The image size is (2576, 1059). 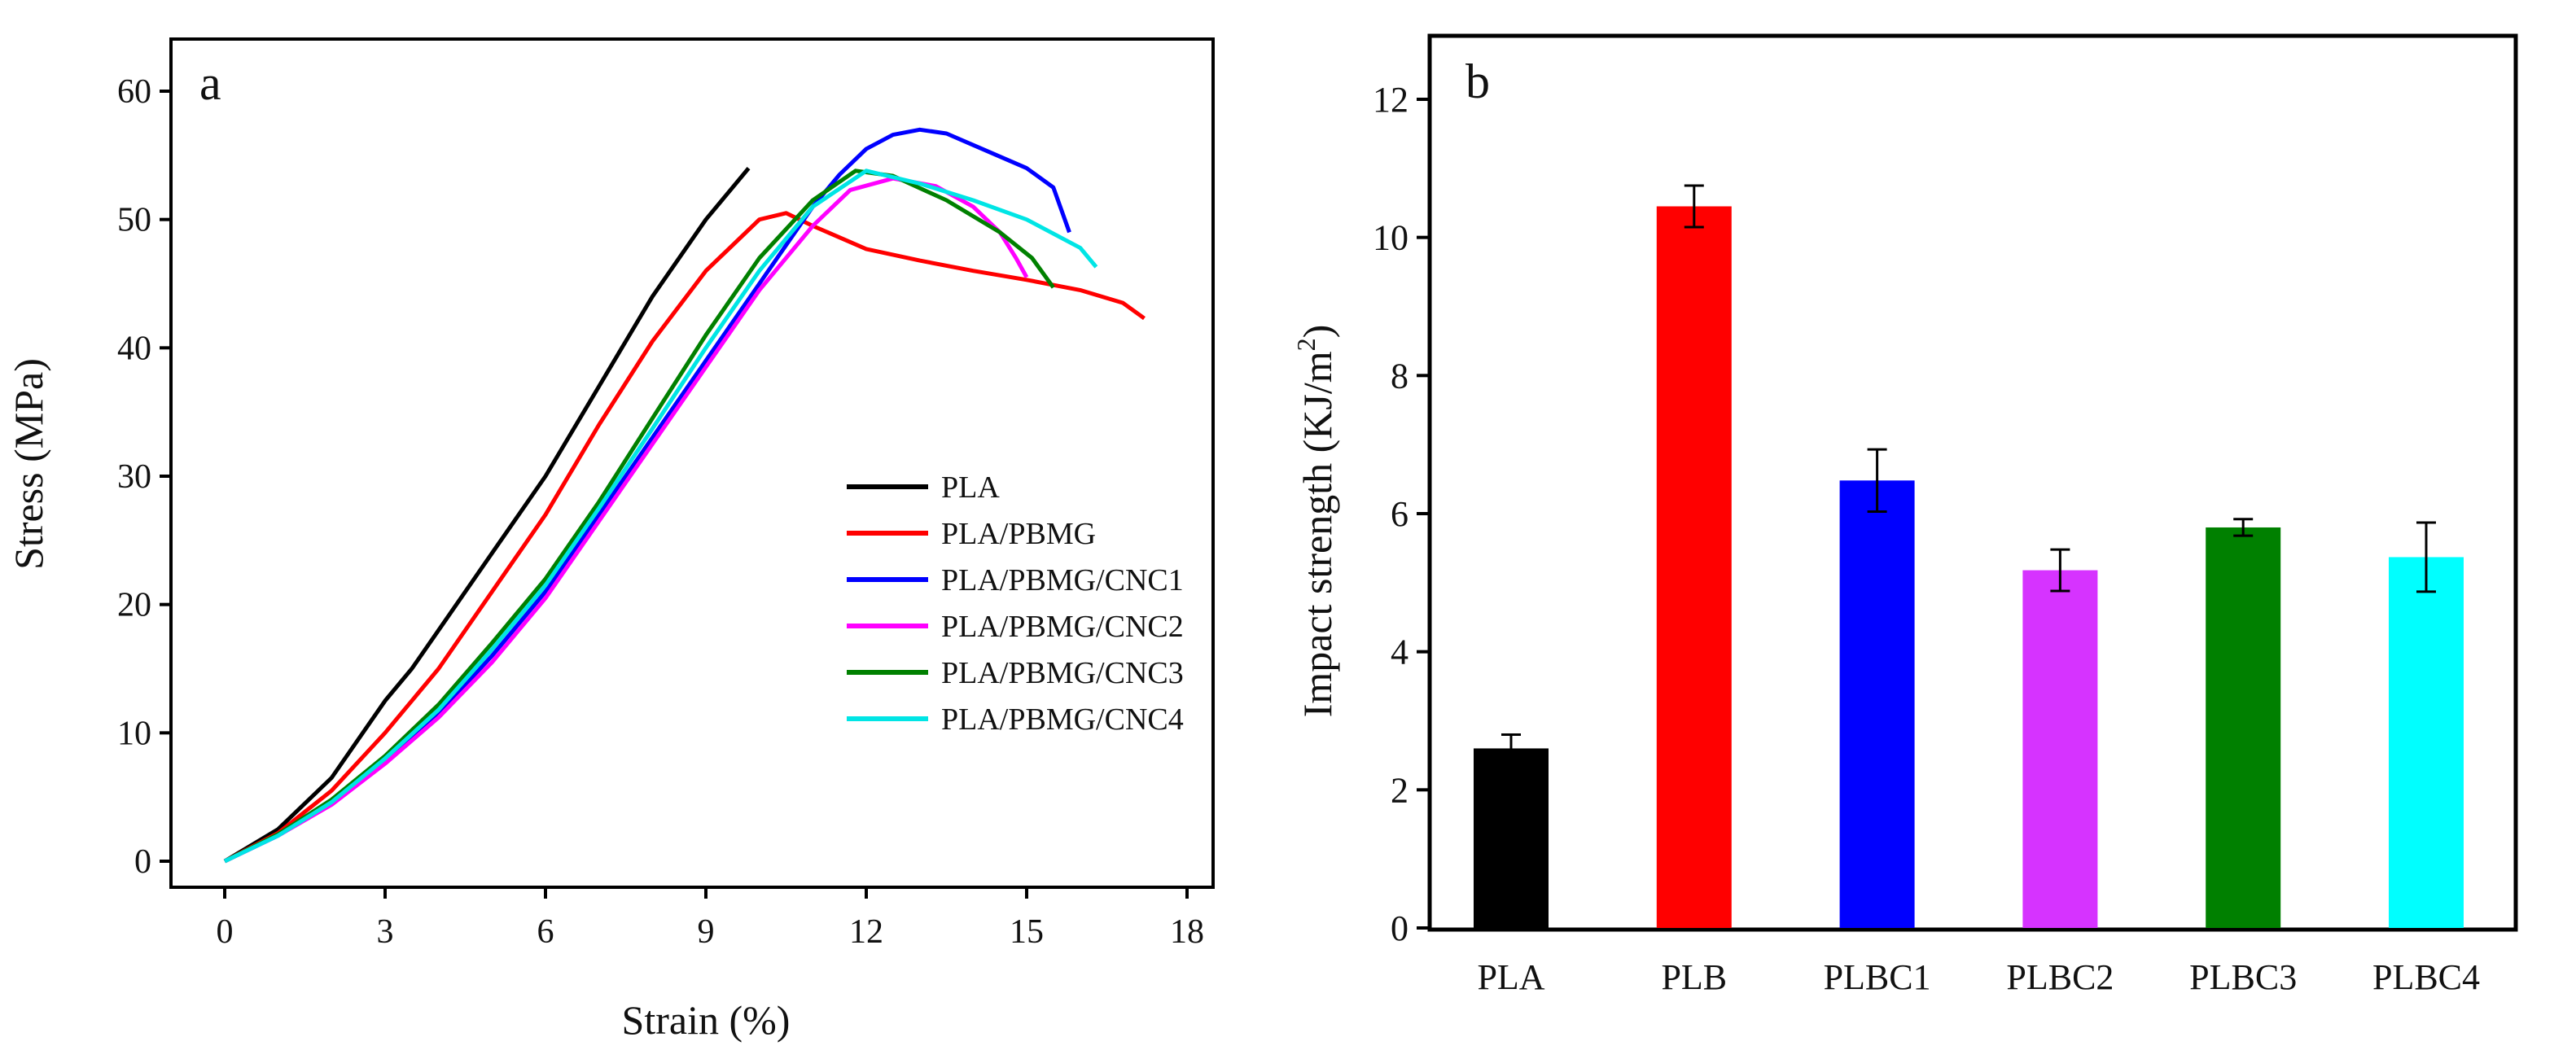 What do you see at coordinates (1877, 977) in the screenshot?
I see `x-tick-label: PLBC1` at bounding box center [1877, 977].